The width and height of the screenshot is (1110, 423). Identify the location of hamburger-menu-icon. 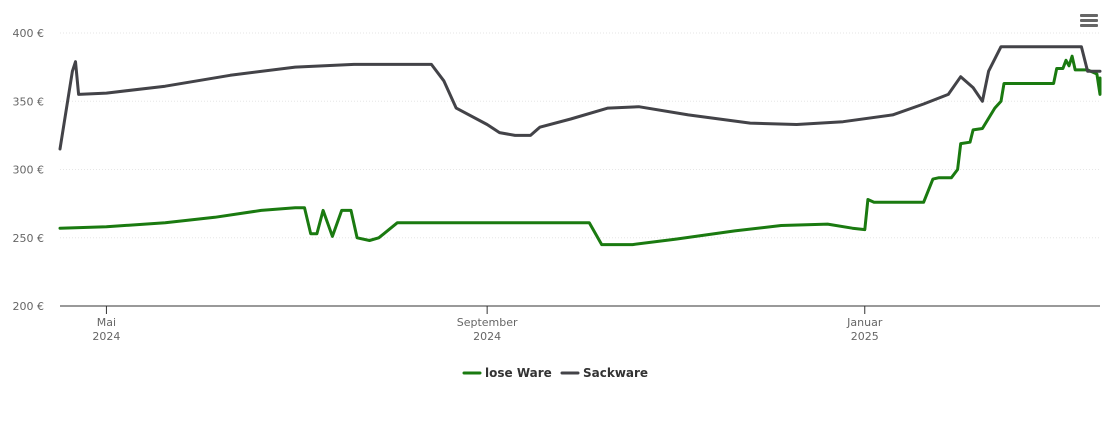
(1089, 22).